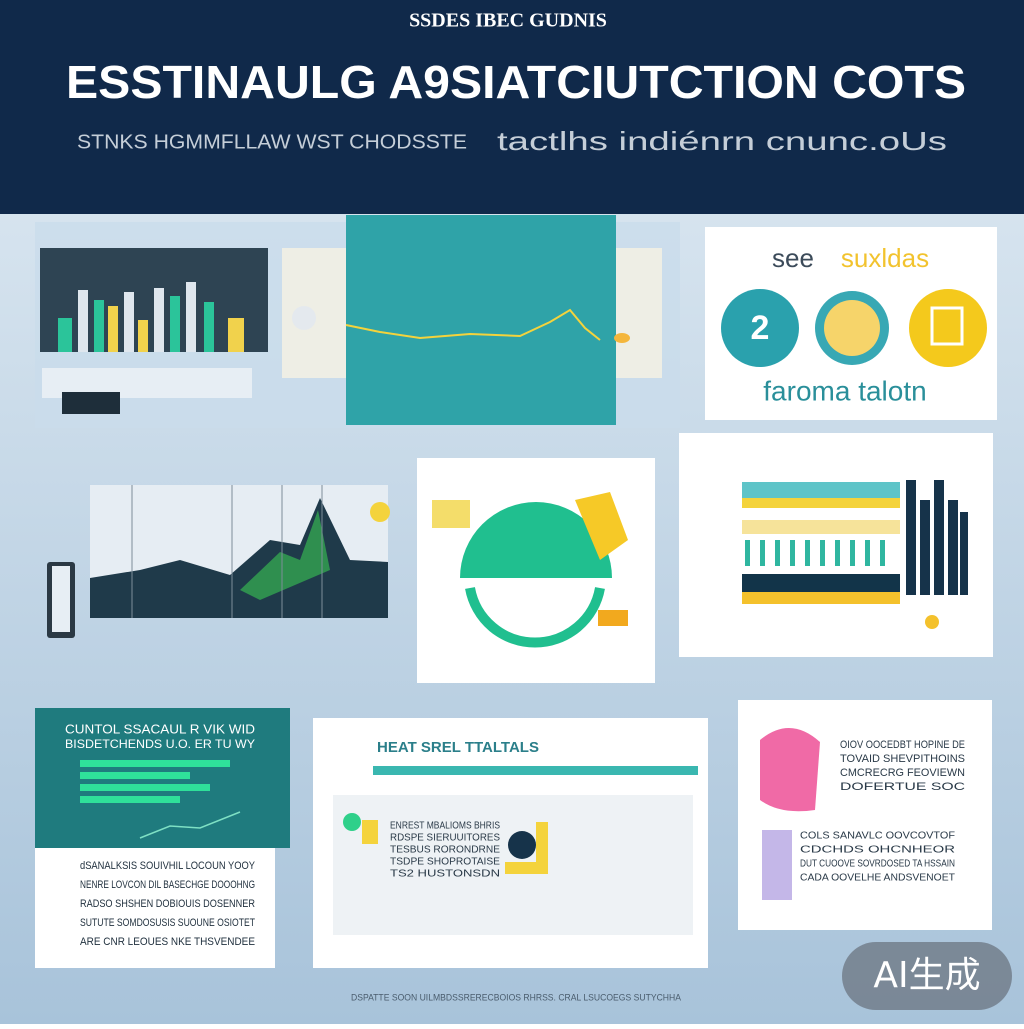 The width and height of the screenshot is (1024, 1029). Describe the element at coordinates (877, 836) in the screenshot. I see `body-line: COLS SANAVLC OOVCOVTOF` at that location.